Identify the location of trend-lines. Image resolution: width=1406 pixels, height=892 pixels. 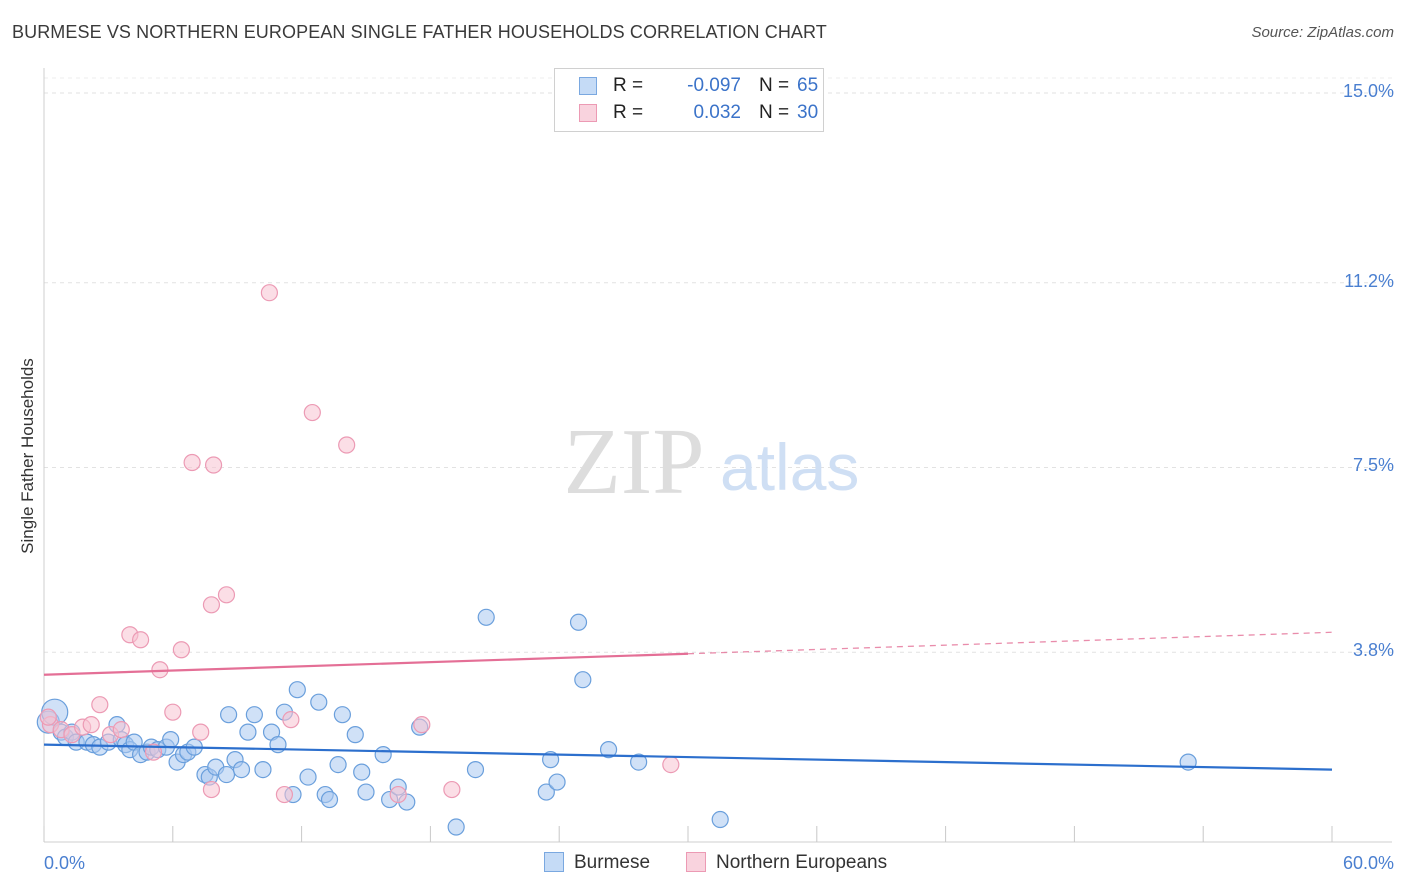
(688, 701).